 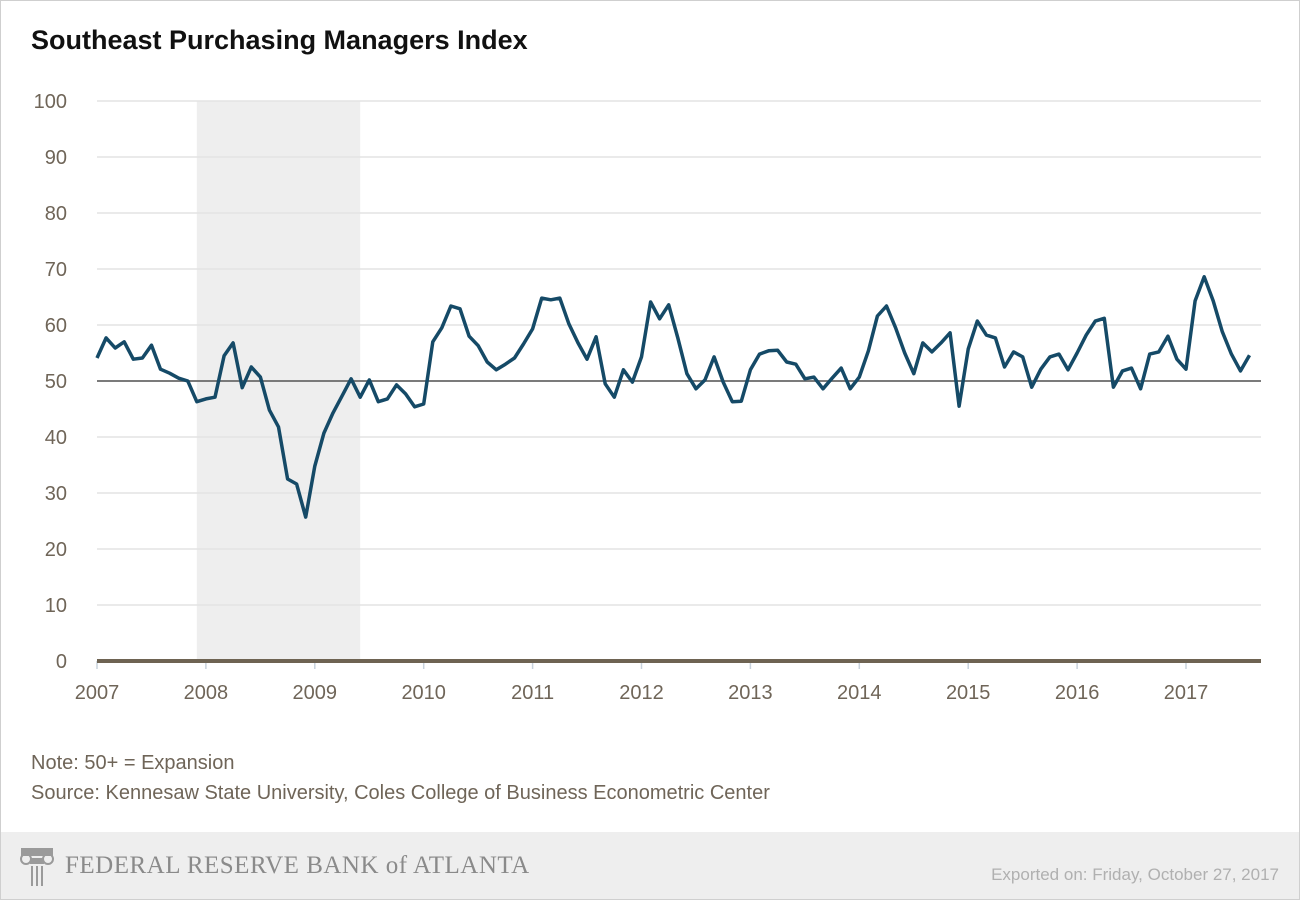 What do you see at coordinates (56, 550) in the screenshot?
I see `y-tick-label: 20` at bounding box center [56, 550].